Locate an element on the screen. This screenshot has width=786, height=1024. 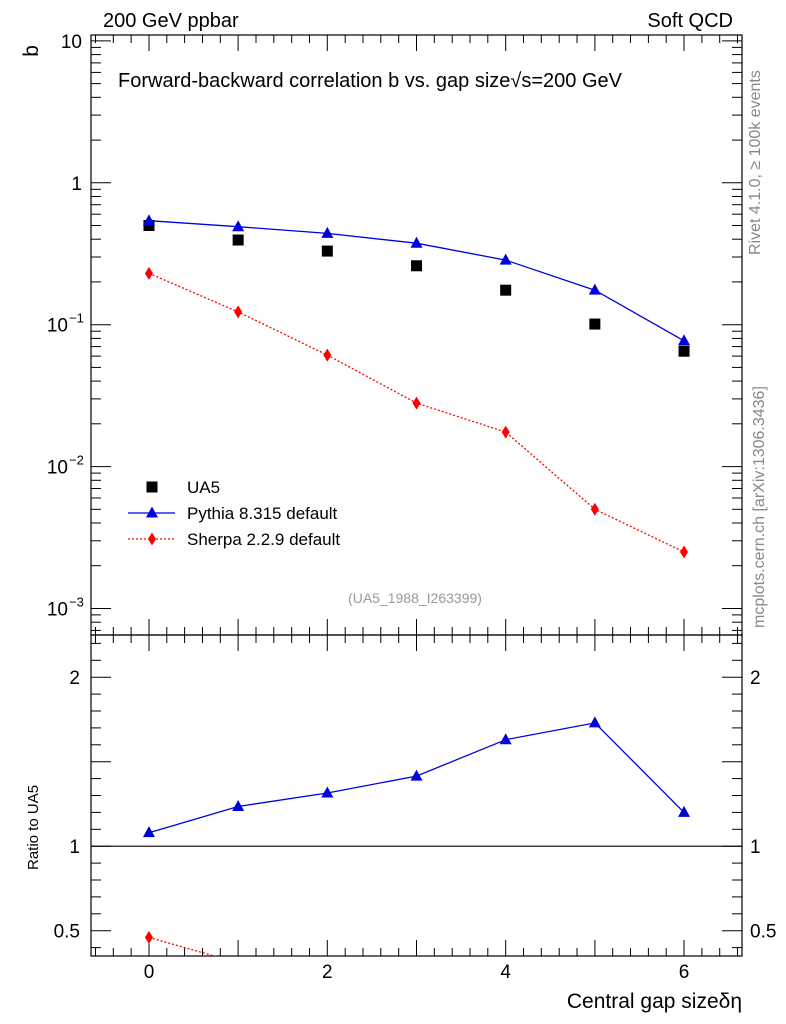
legend-sherpa-label: Sherpa 2.2.9 default is located at coordinates (263, 539).